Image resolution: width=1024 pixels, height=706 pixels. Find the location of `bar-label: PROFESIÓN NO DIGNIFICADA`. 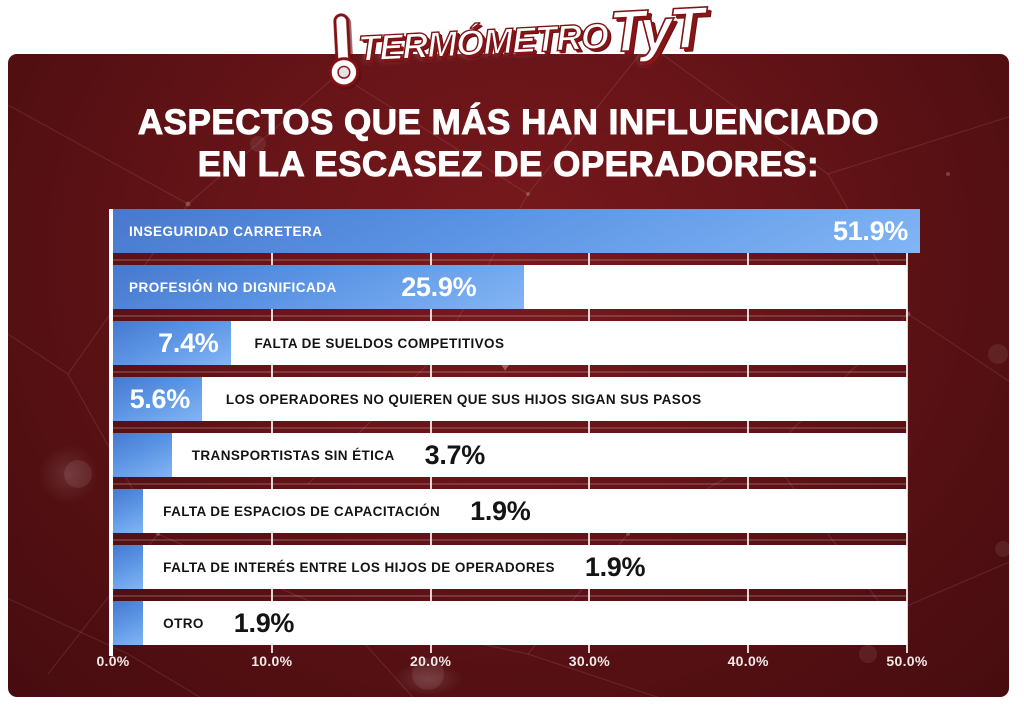

bar-label: PROFESIÓN NO DIGNIFICADA is located at coordinates (233, 287).